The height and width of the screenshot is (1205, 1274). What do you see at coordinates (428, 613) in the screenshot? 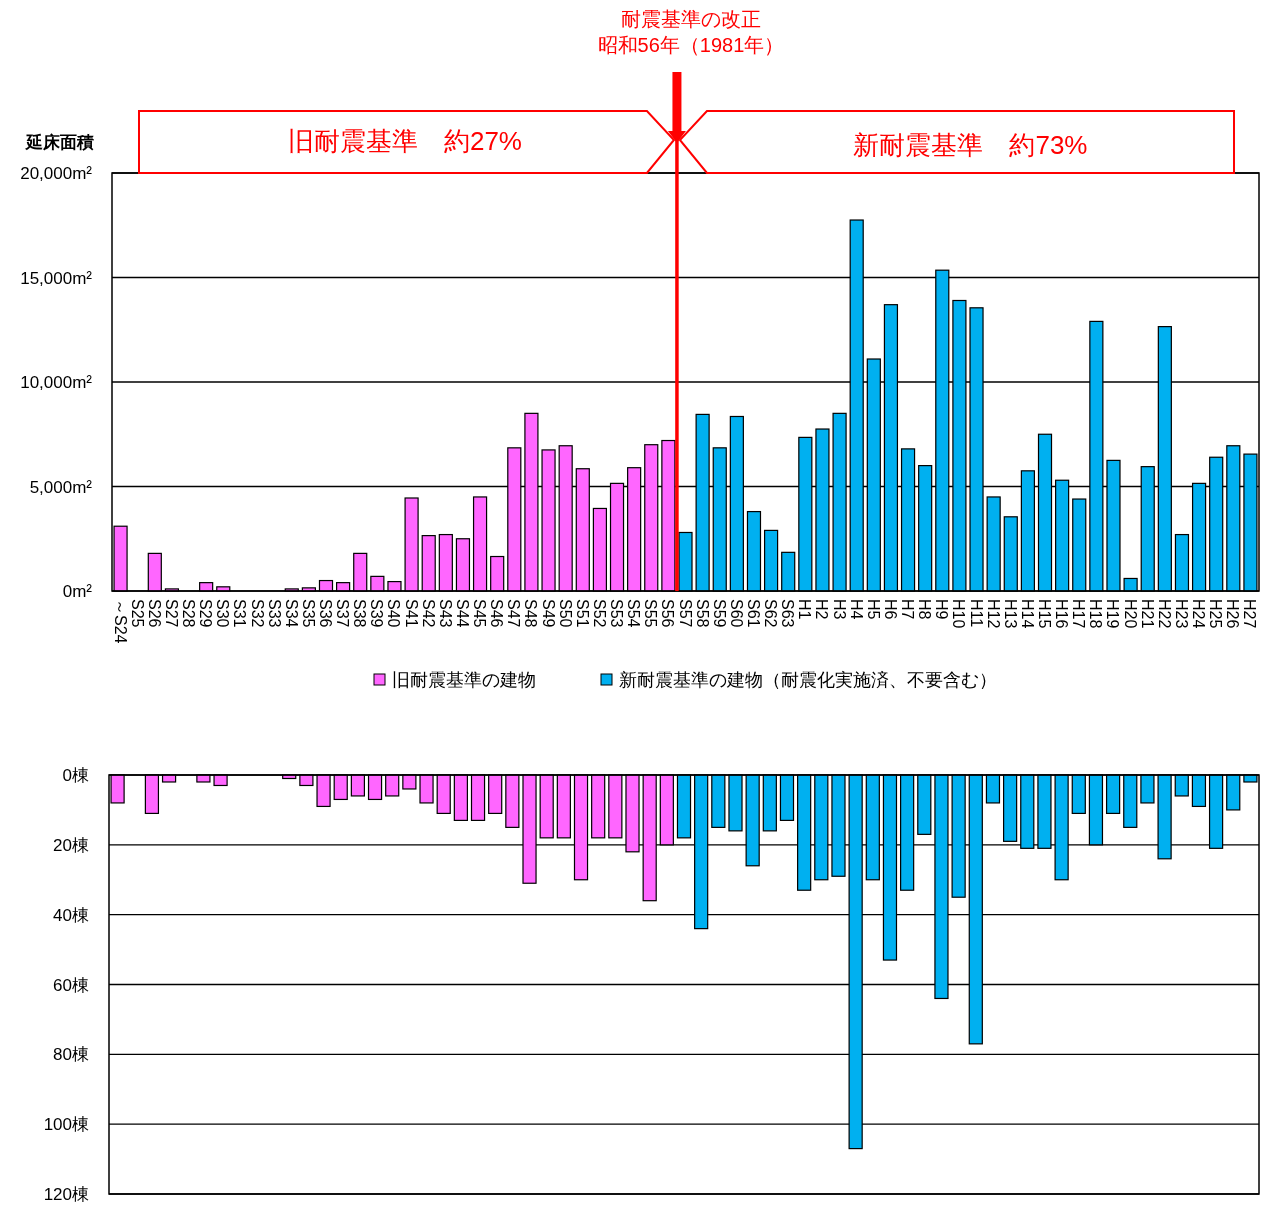
I see `x-tick-label: S42` at bounding box center [428, 613].